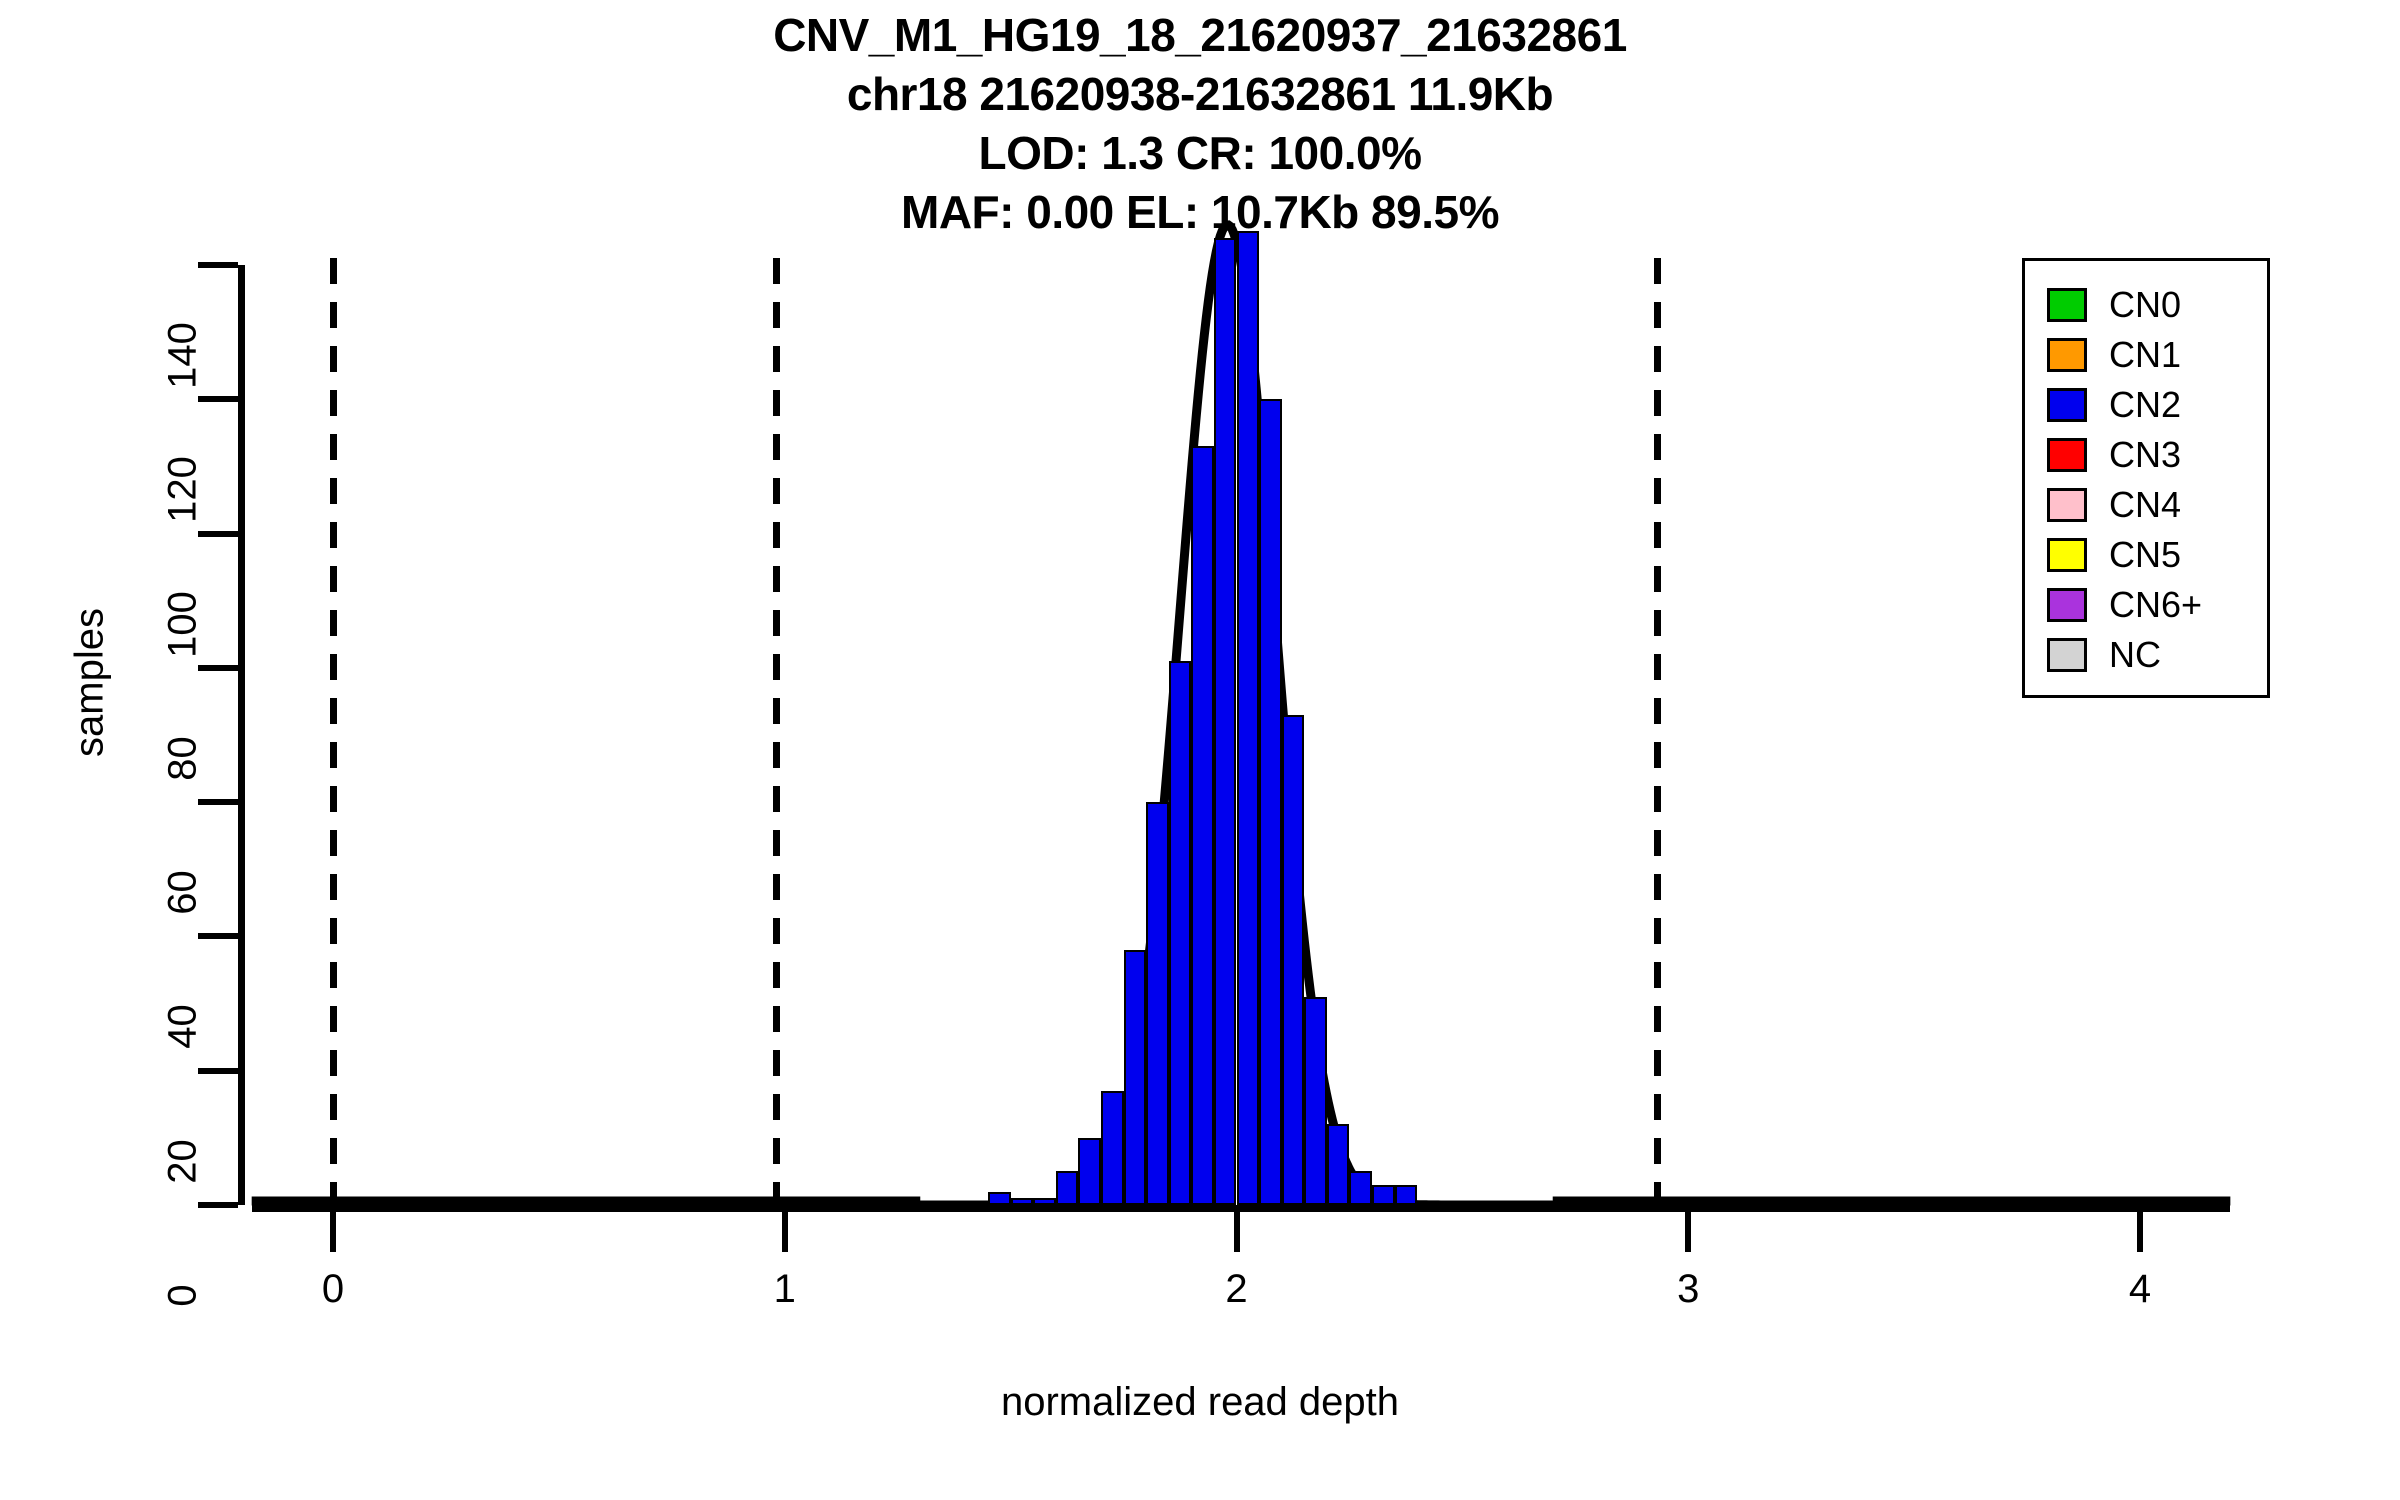 Image resolution: width=2400 pixels, height=1500 pixels. Describe the element at coordinates (784, 1289) in the screenshot. I see `x-axis-tick-label: 1` at that location.